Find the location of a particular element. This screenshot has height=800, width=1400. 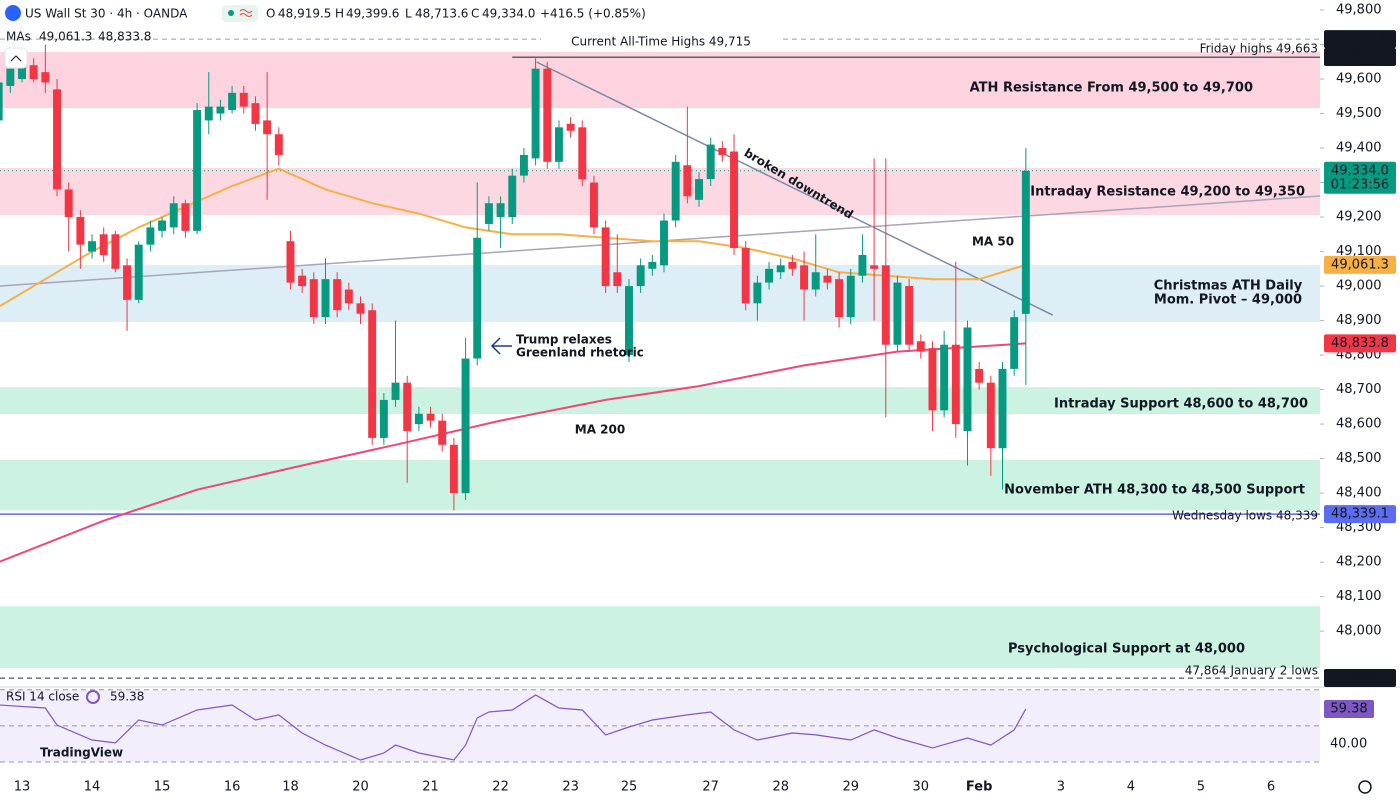

y-tick-label: 48,900 is located at coordinates (1359, 320).